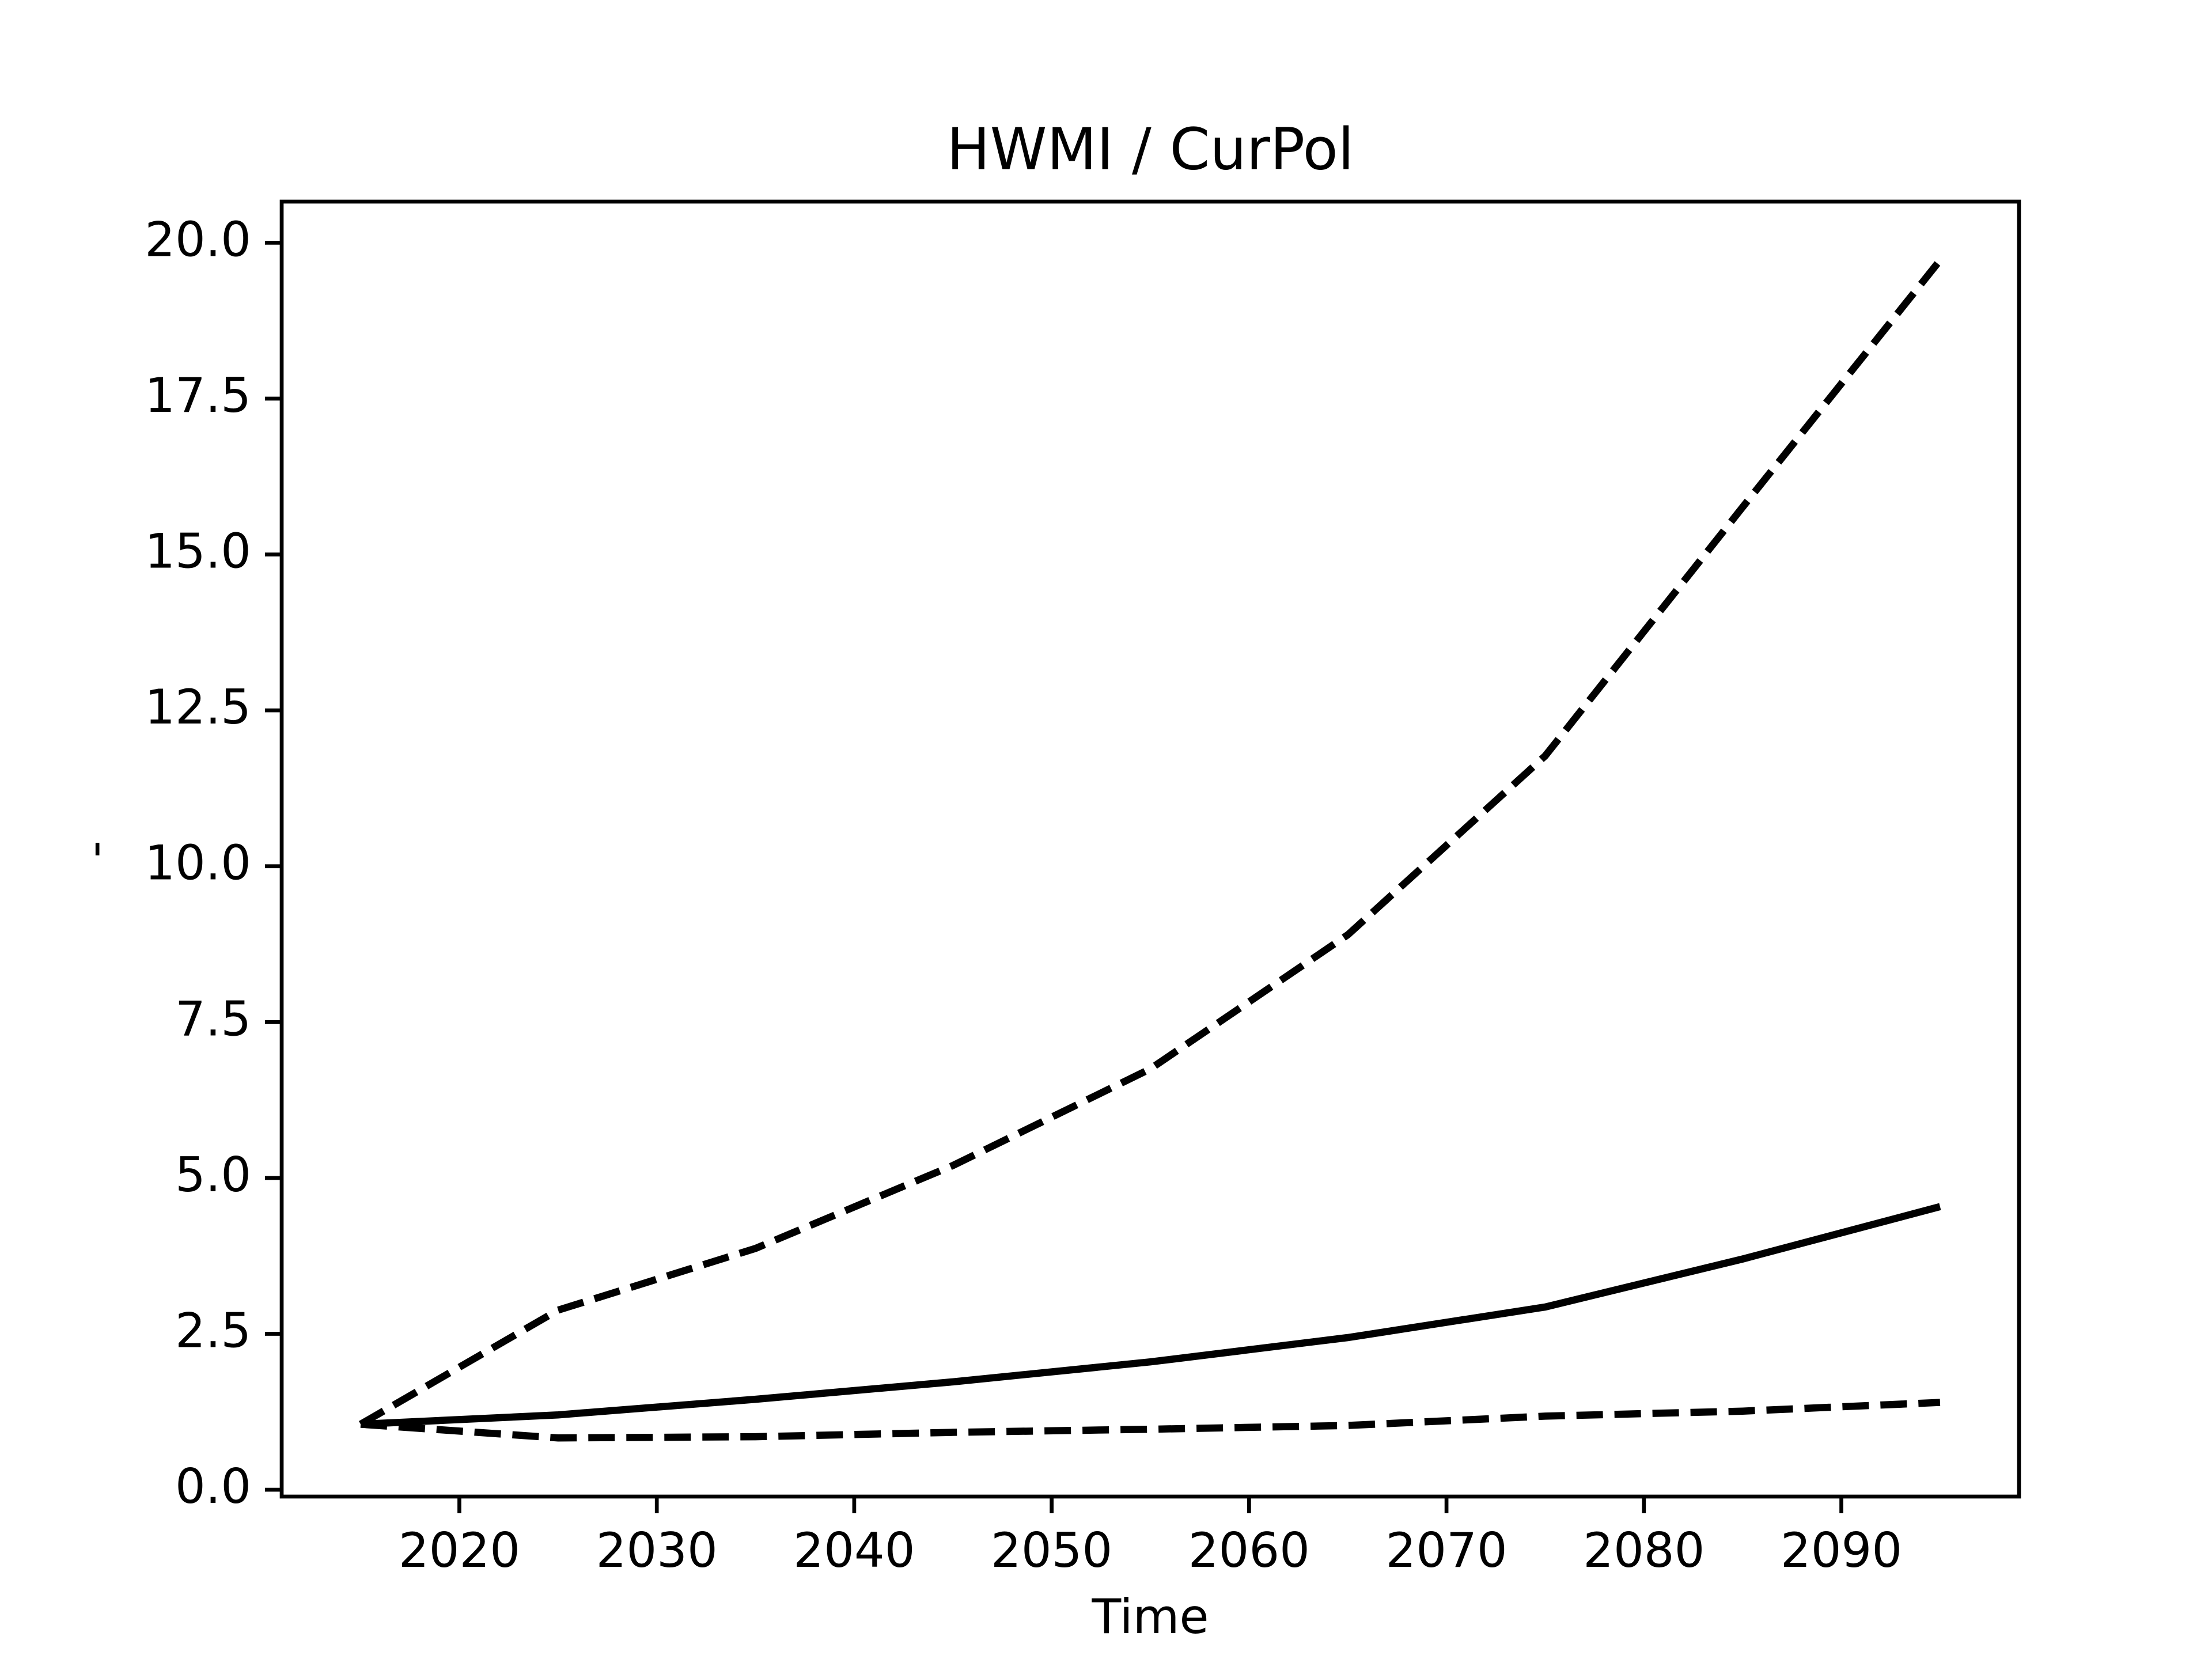 Image resolution: width=2212 pixels, height=1659 pixels. What do you see at coordinates (1249, 1550) in the screenshot?
I see `x-tick-label: 2060` at bounding box center [1249, 1550].